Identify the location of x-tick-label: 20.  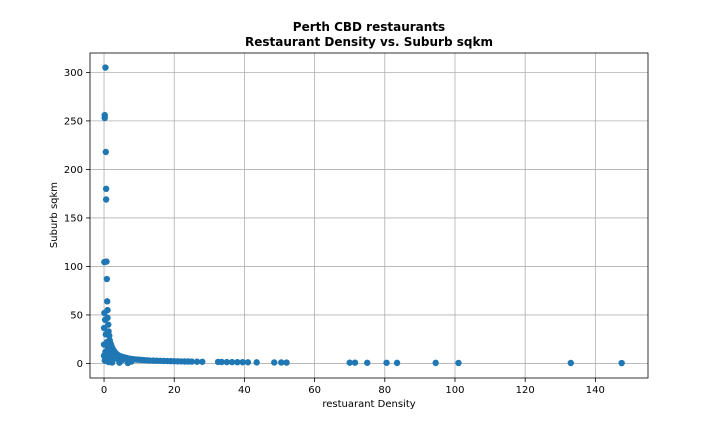
(174, 390).